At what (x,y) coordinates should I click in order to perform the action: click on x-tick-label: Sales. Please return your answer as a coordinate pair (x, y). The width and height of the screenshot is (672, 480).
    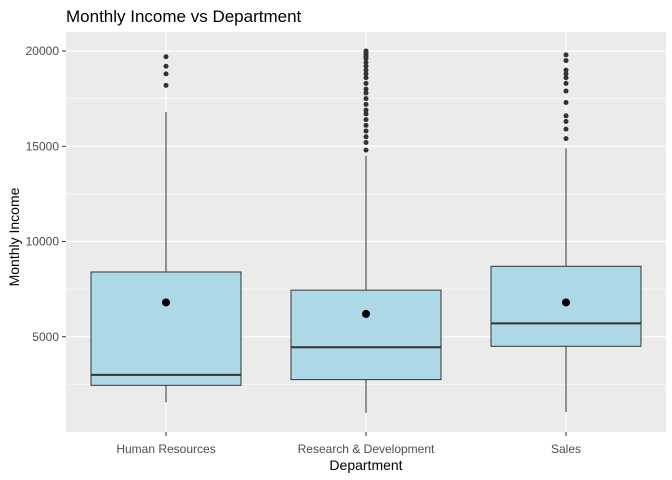
    Looking at the image, I should click on (566, 449).